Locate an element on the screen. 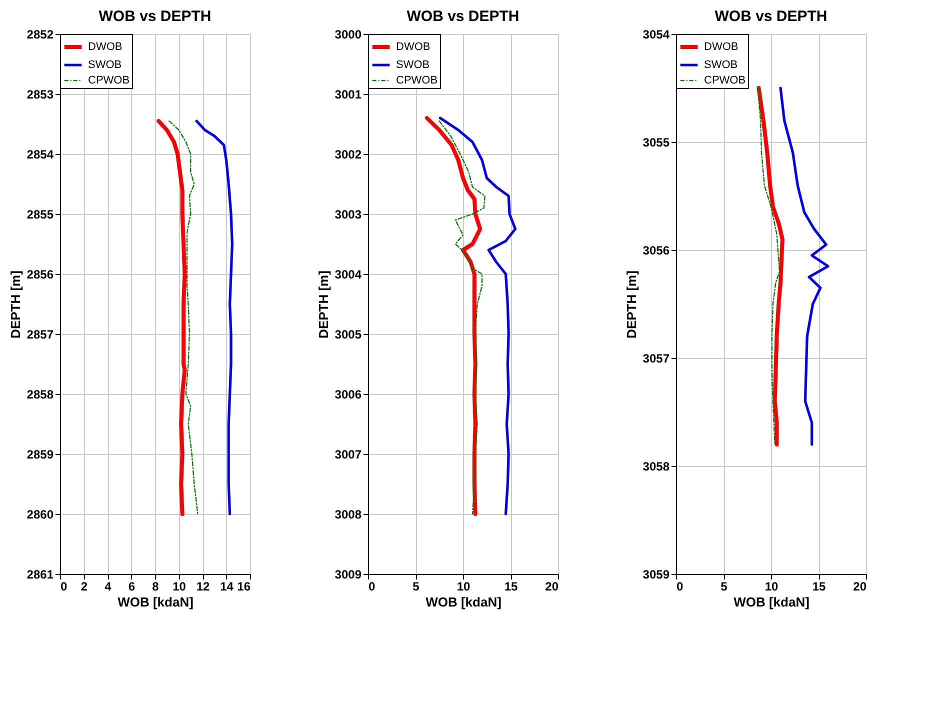 Image resolution: width=927 pixels, height=706 pixels. y-tick-label: 3009 is located at coordinates (348, 575).